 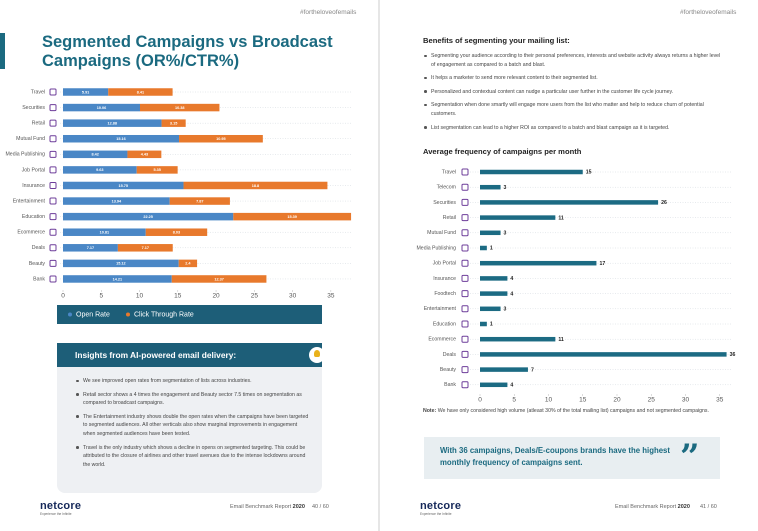 What do you see at coordinates (118, 279) in the screenshot?
I see `value-label: 14.21` at bounding box center [118, 279].